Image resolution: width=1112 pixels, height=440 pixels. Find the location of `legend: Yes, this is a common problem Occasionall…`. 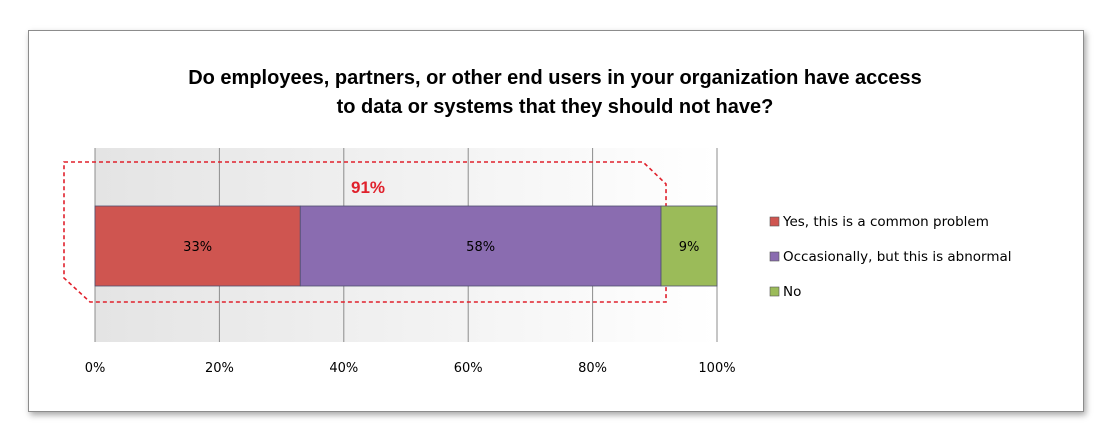

legend: Yes, this is a common problem Occasionall… is located at coordinates (890, 257).